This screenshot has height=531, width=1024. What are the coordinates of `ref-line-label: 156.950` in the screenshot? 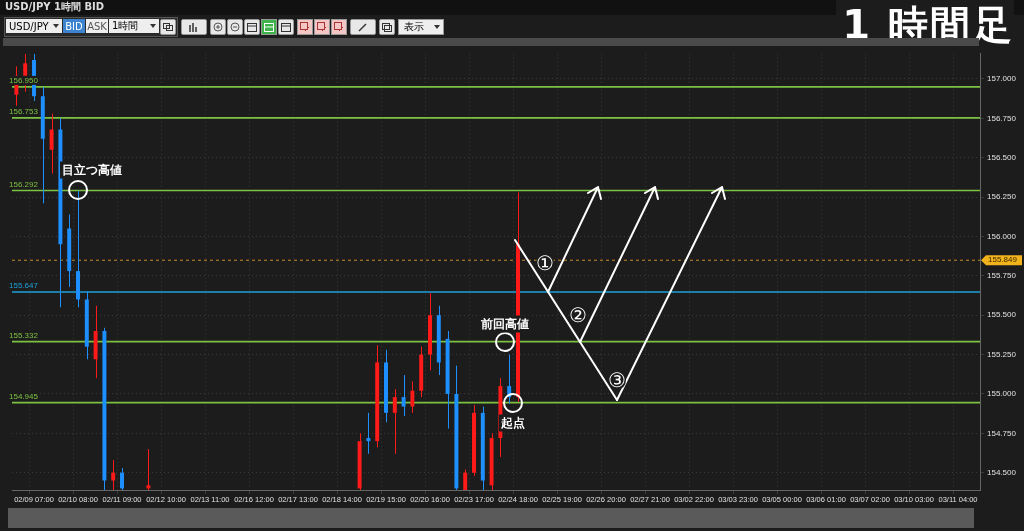 It's located at (24, 81).